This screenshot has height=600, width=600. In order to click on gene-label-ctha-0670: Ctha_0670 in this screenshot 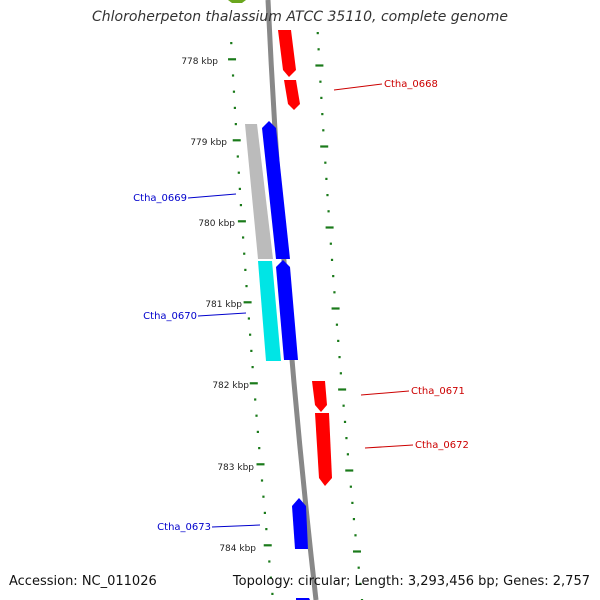, I will do `click(170, 316)`.